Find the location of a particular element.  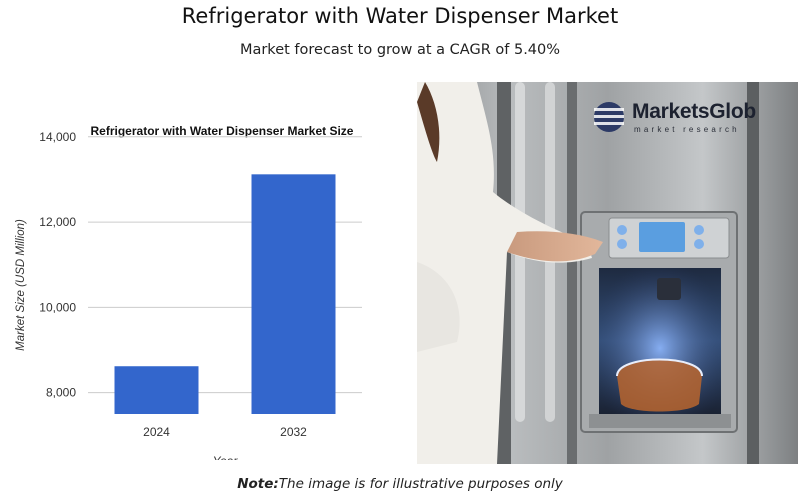

y-tick-label: 12,000 is located at coordinates (57, 222).